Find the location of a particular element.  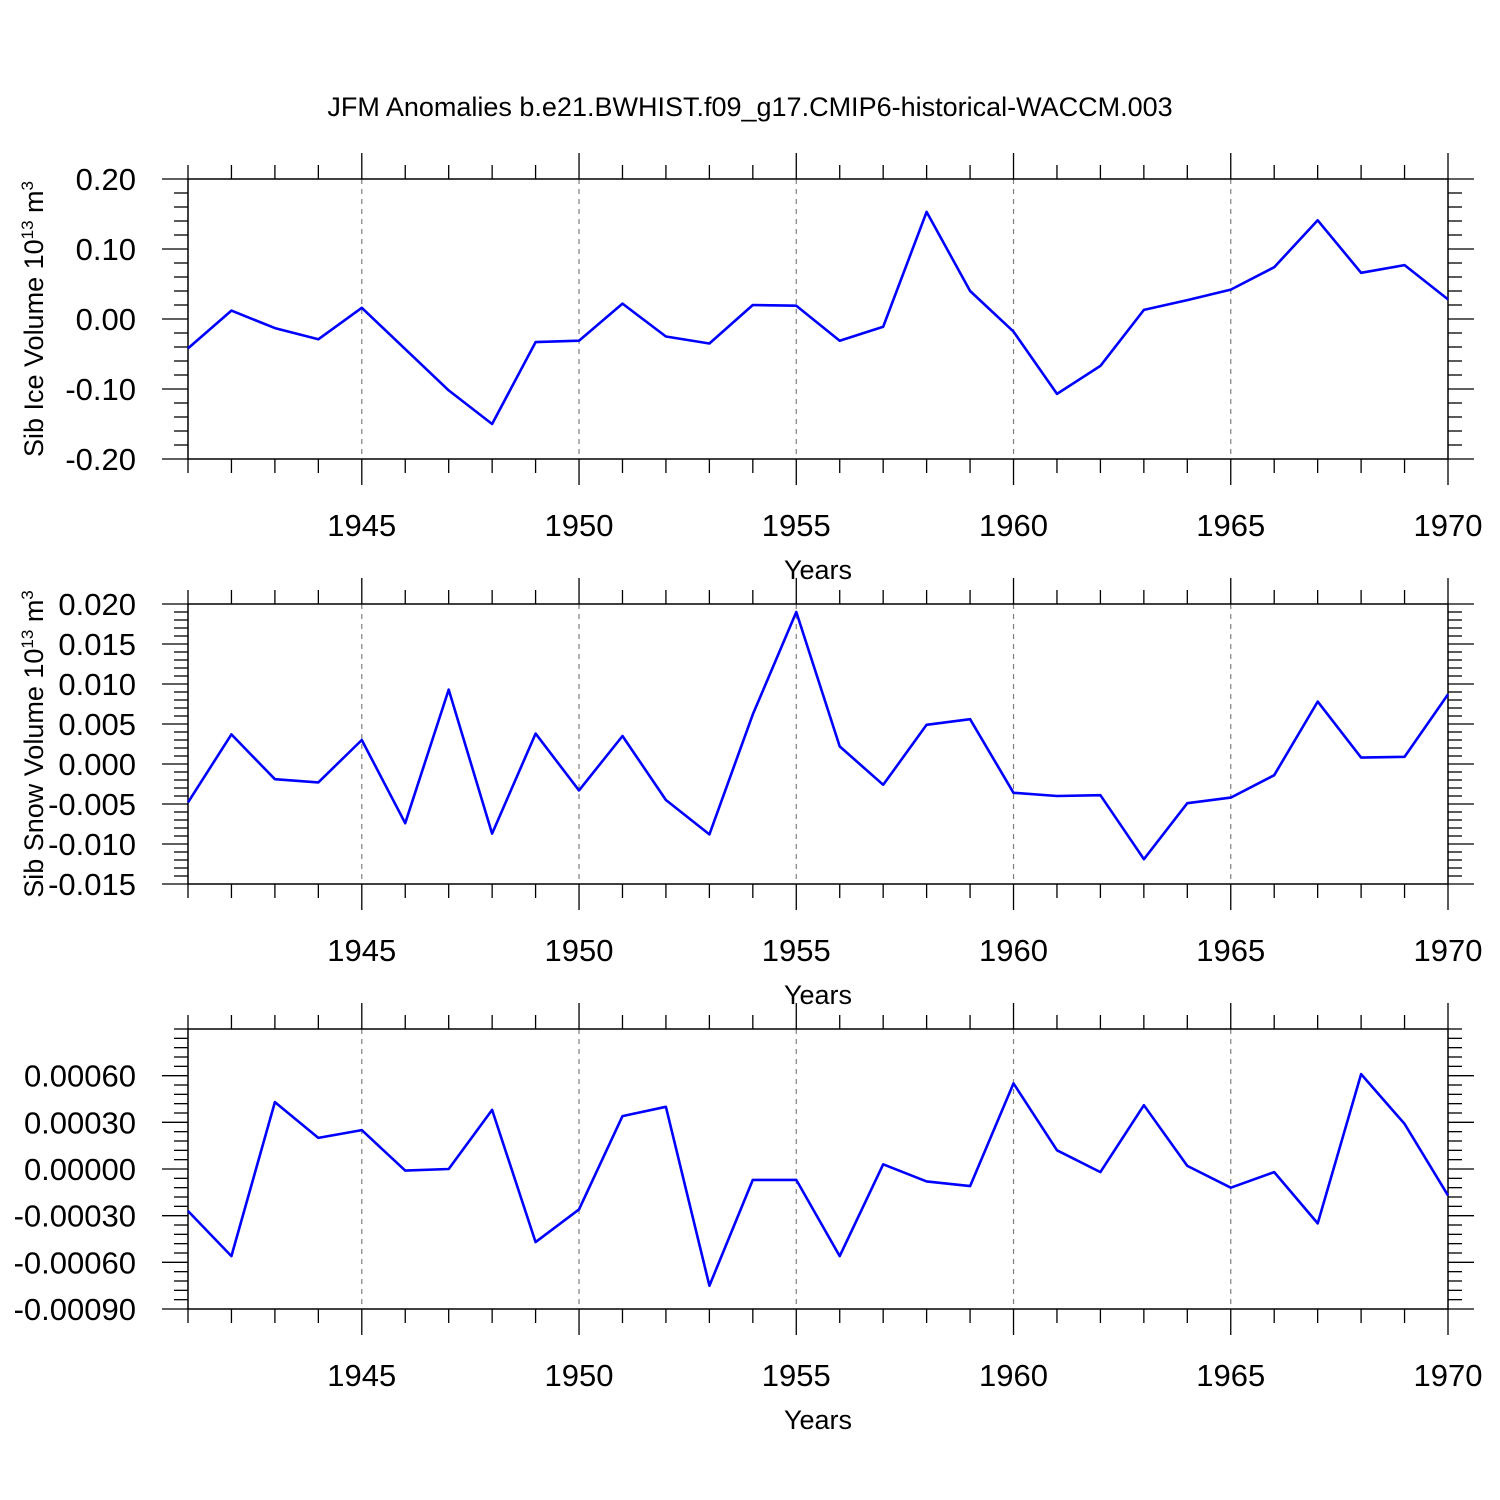

y-tick-label: -0.010 is located at coordinates (92, 844).